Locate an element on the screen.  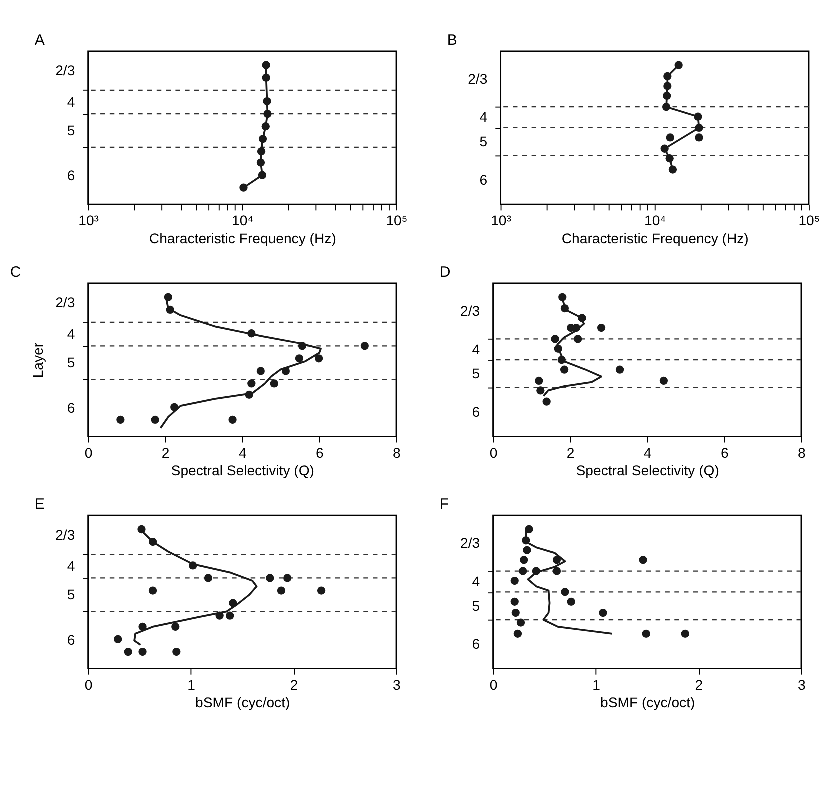
chart-title: D is located at coordinates (445, 272).